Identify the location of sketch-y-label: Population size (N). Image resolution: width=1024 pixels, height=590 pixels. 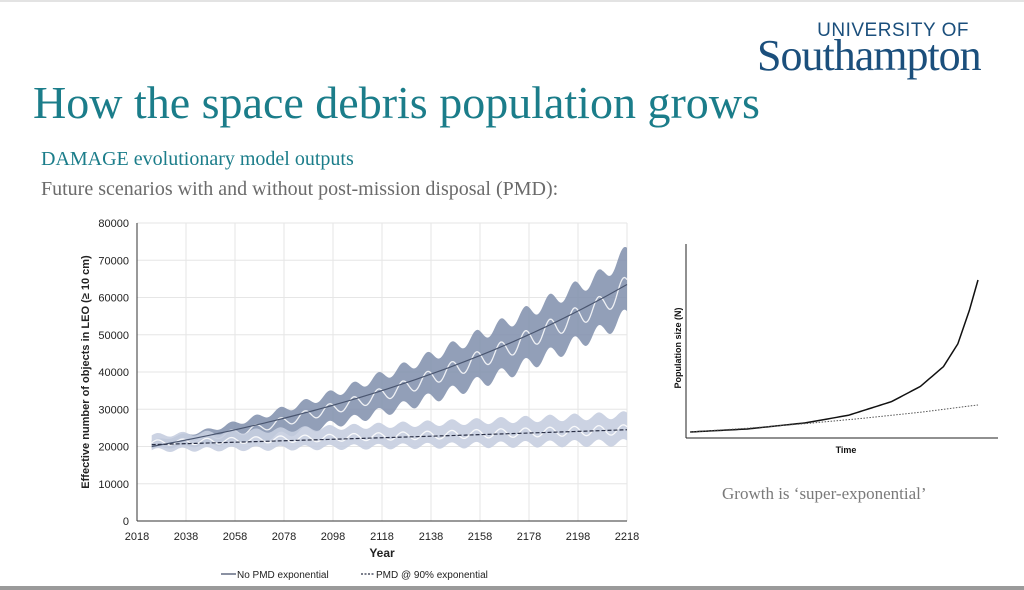
(678, 347).